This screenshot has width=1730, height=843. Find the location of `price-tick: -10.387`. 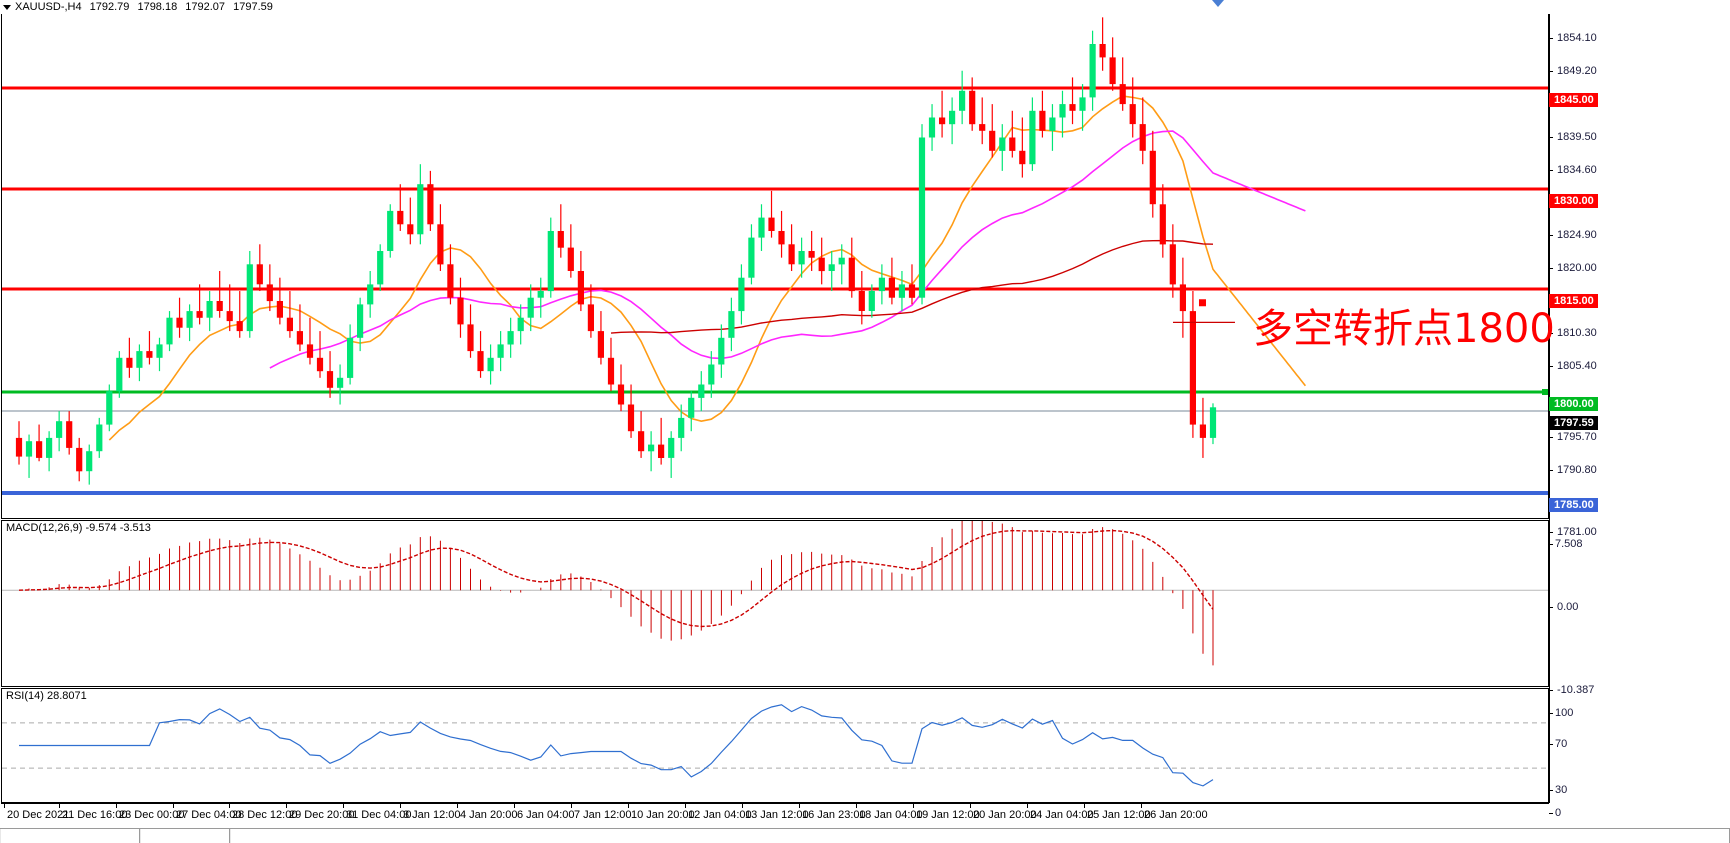

price-tick: -10.387 is located at coordinates (1571, 690).